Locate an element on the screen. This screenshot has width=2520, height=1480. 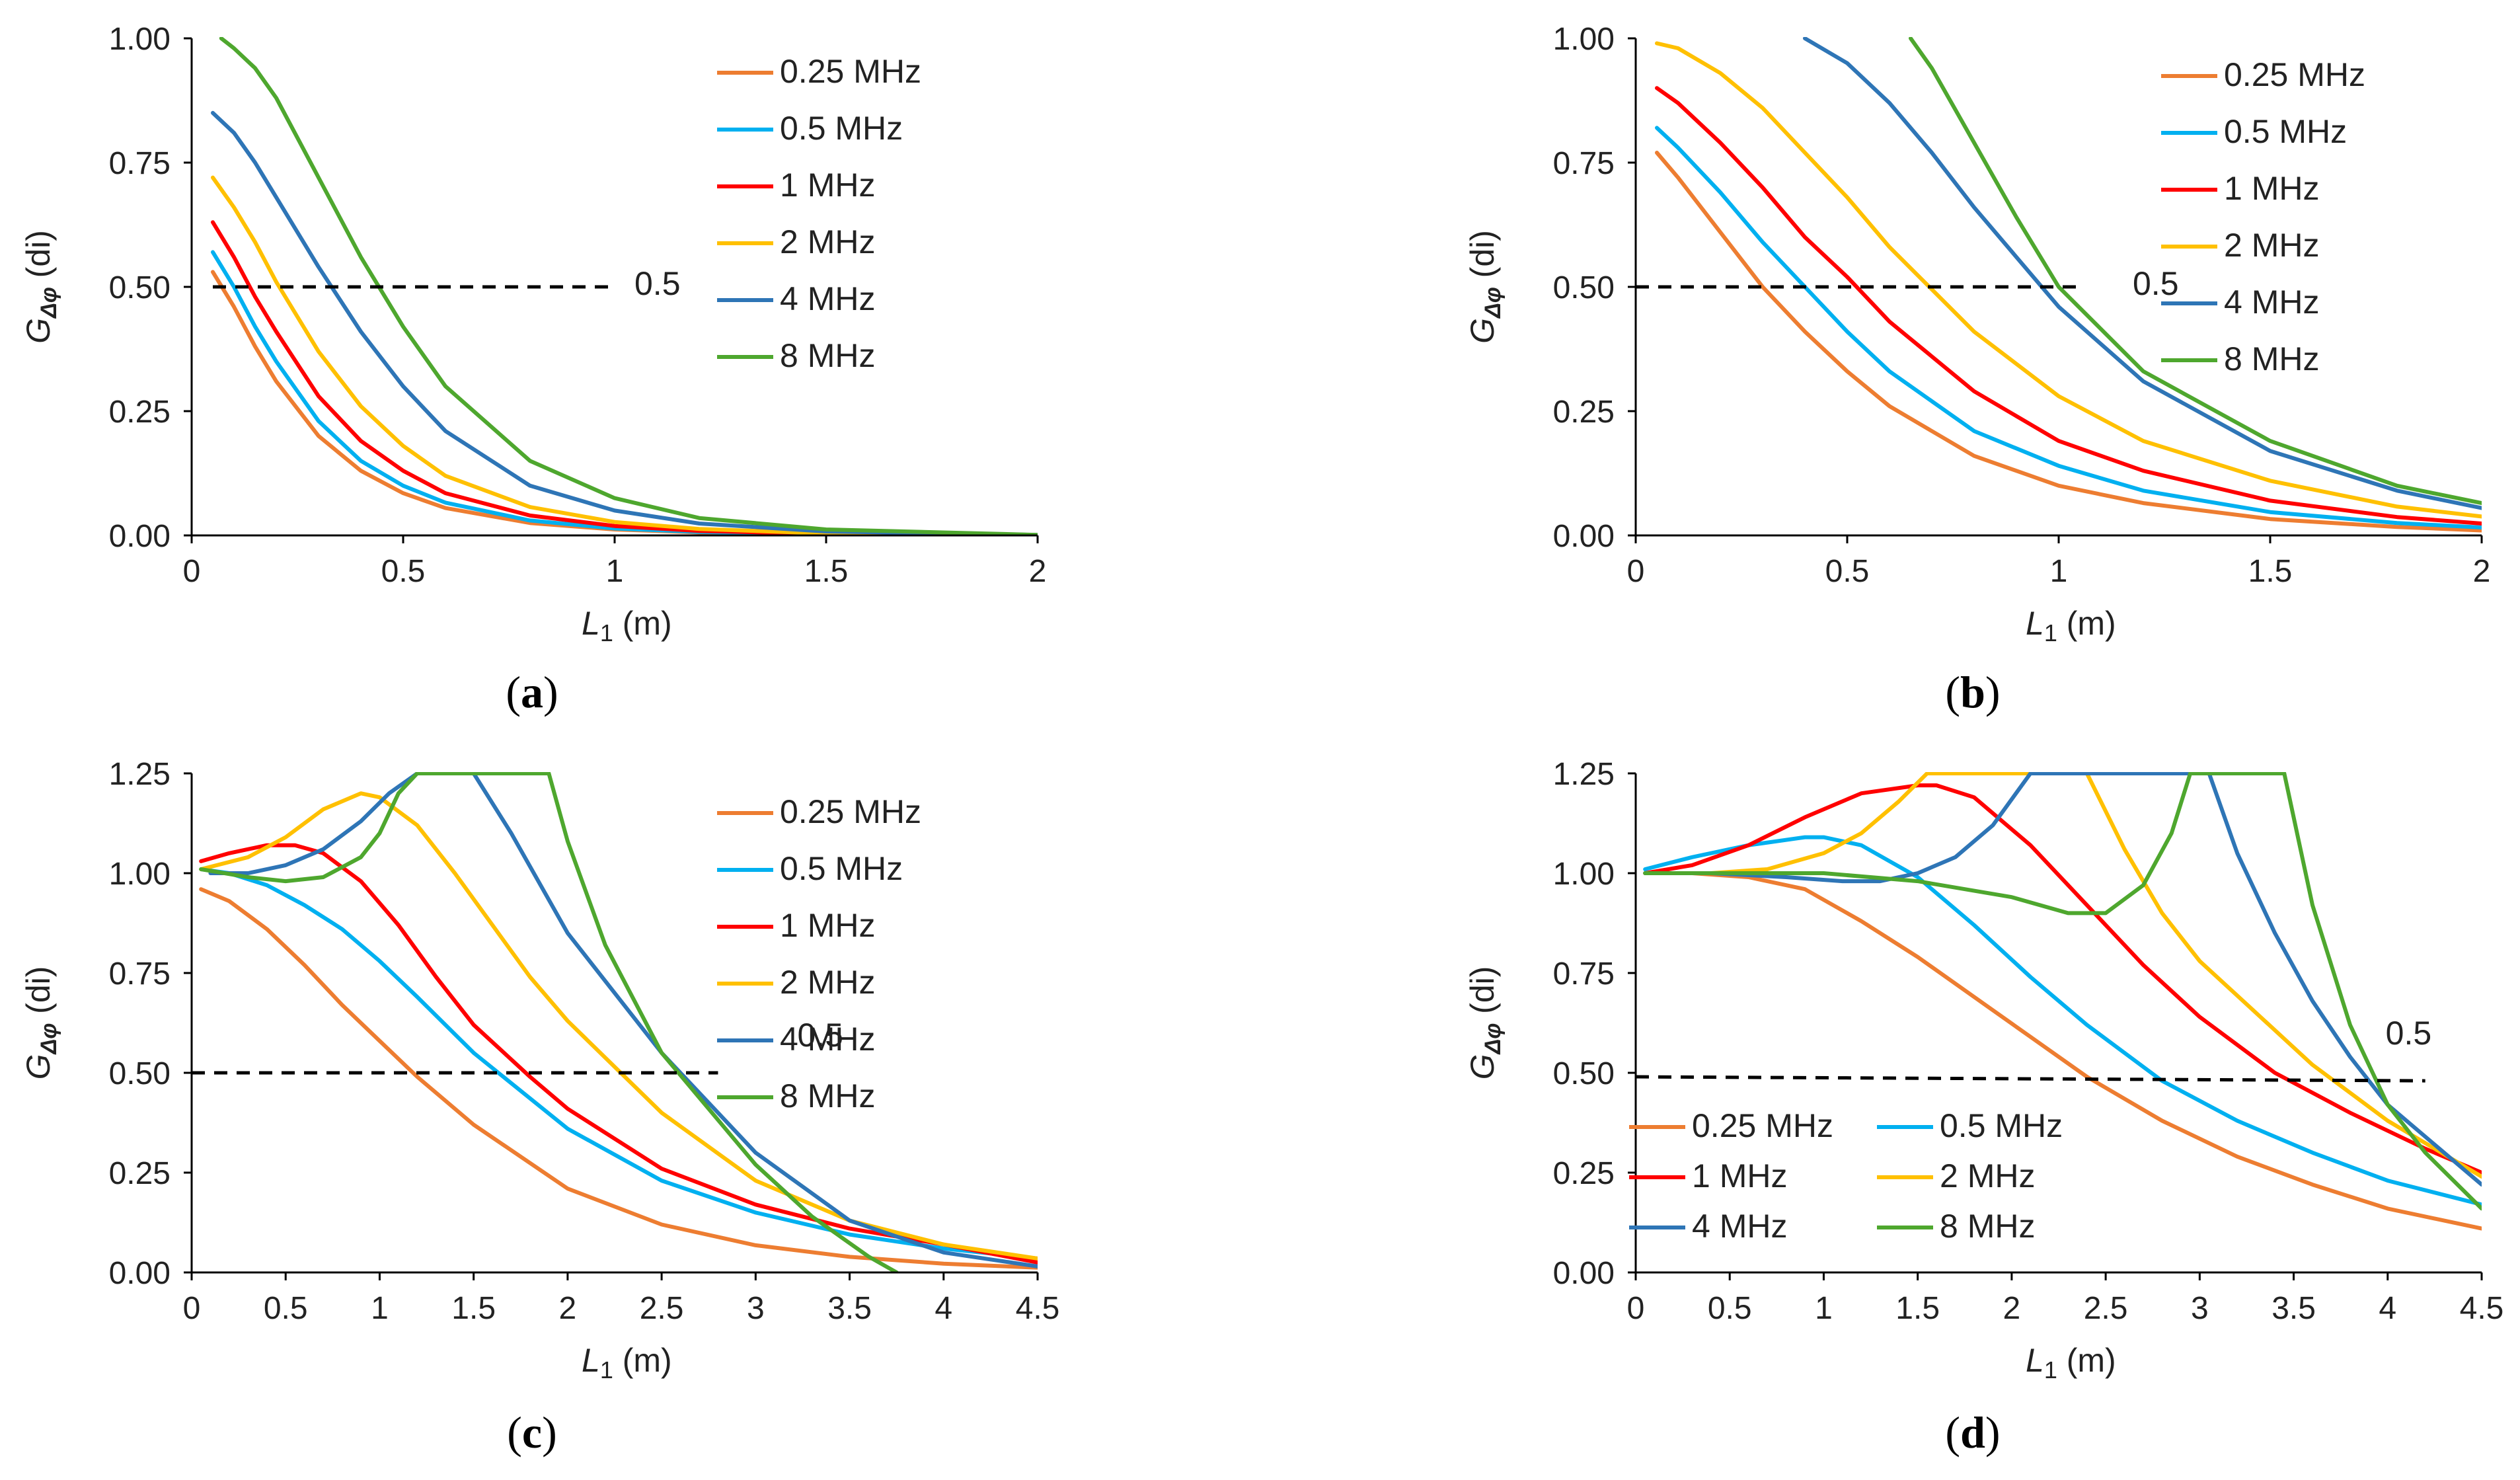
y-tick-label: 1.00 is located at coordinates (1584, 874).